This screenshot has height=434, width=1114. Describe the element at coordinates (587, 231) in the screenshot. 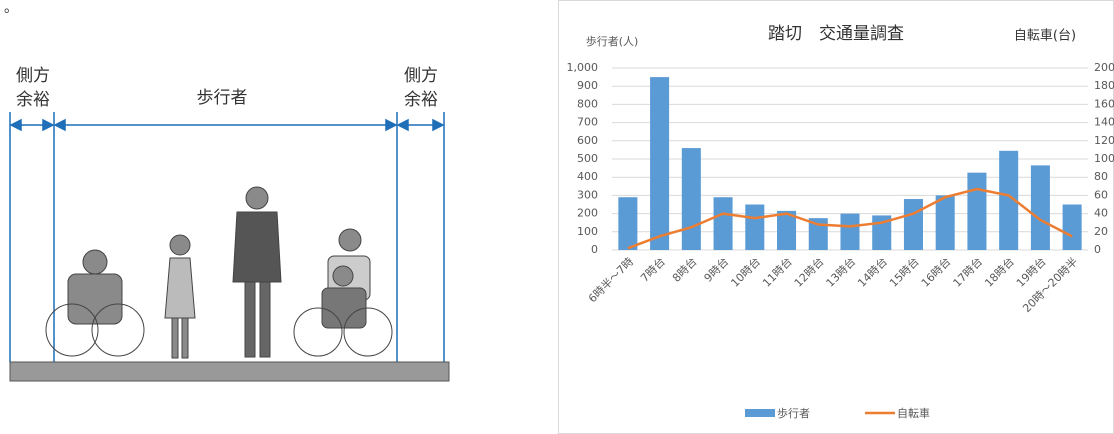

I see `y-tick-label: 100` at that location.